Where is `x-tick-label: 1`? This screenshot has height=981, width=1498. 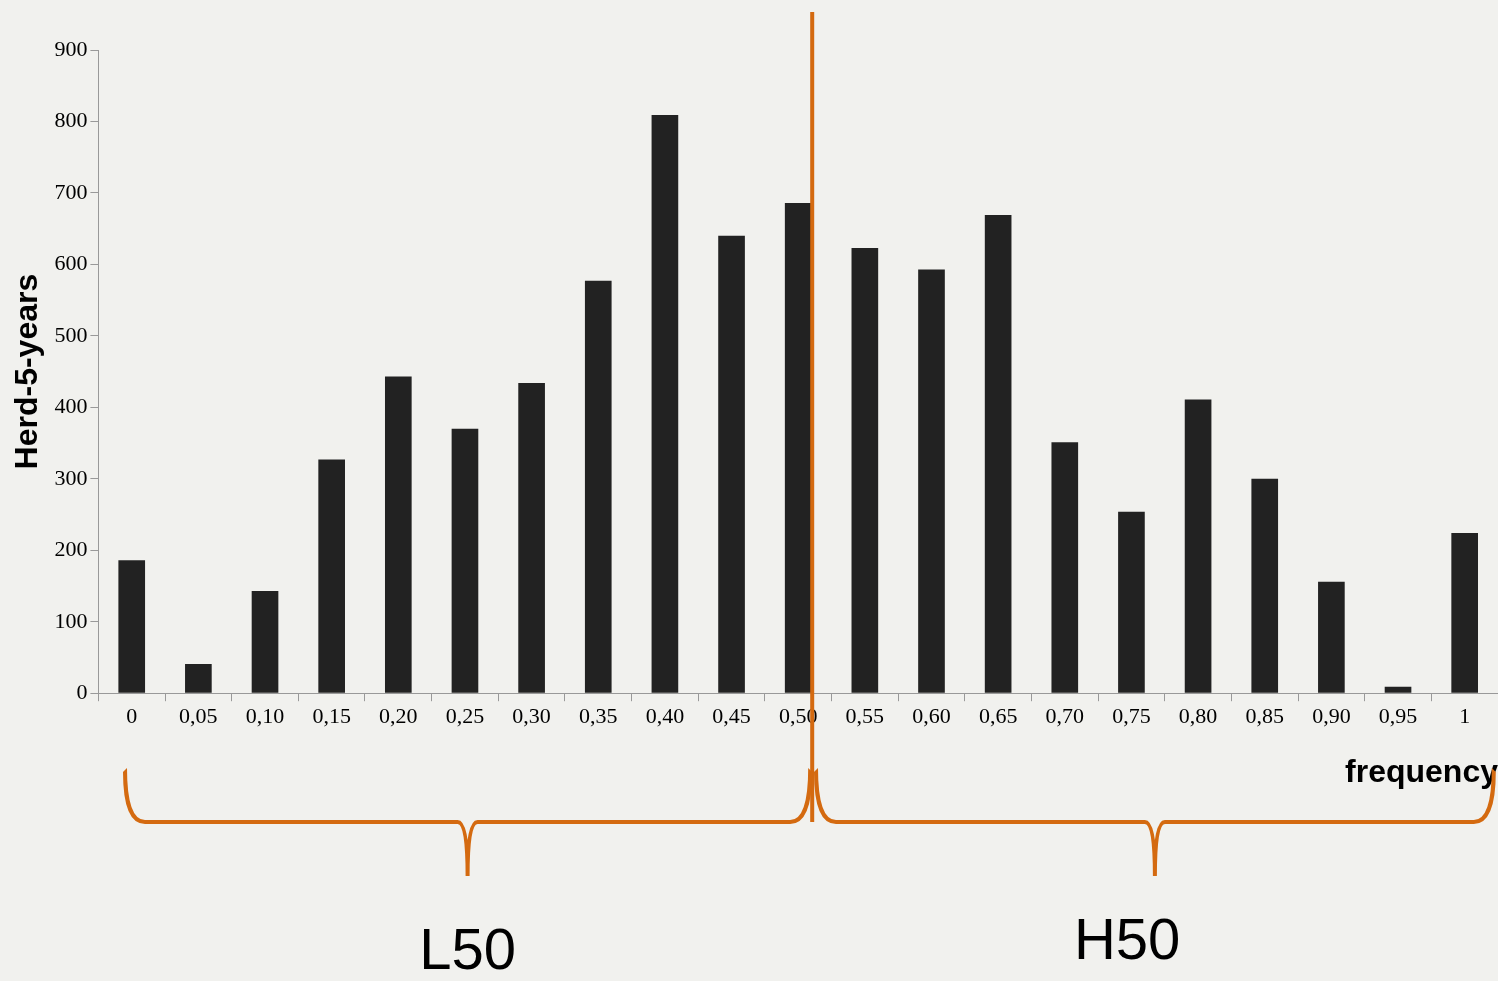 x-tick-label: 1 is located at coordinates (1465, 716).